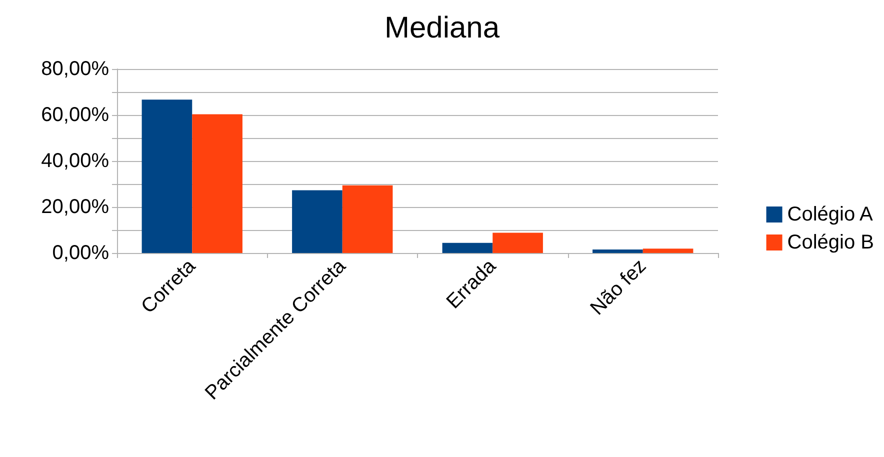 This screenshot has height=457, width=884. Describe the element at coordinates (75, 69) in the screenshot. I see `y-tick-label: 80,00%` at that location.